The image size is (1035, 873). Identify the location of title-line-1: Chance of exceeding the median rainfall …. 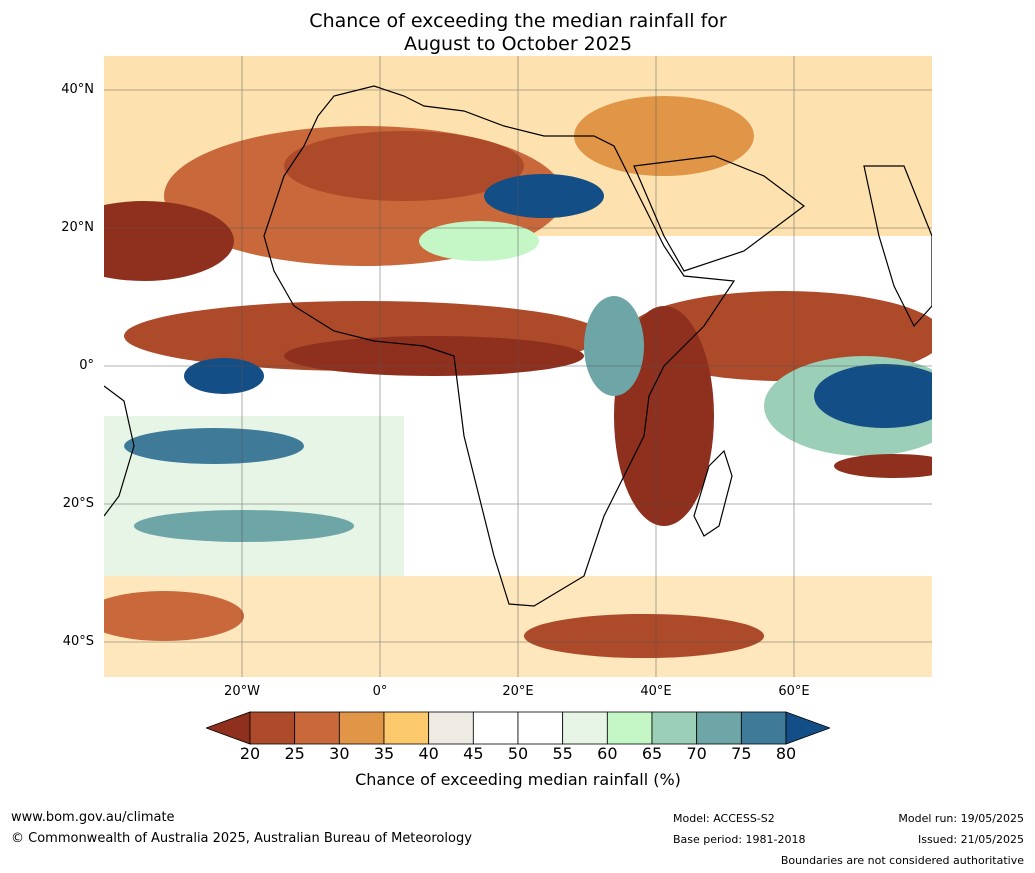
(518, 21).